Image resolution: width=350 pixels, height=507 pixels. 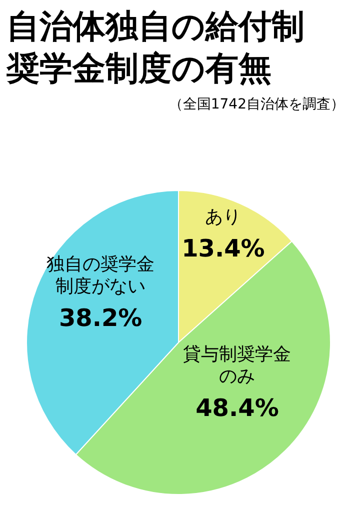 I want to click on slice-label: あり, so click(x=223, y=217).